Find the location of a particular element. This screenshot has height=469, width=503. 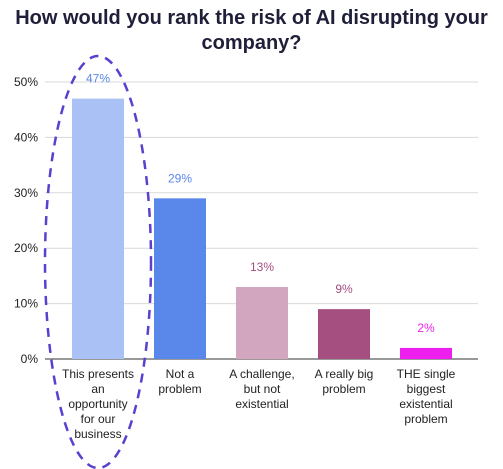

y-tick-label: 40% is located at coordinates (26, 137).